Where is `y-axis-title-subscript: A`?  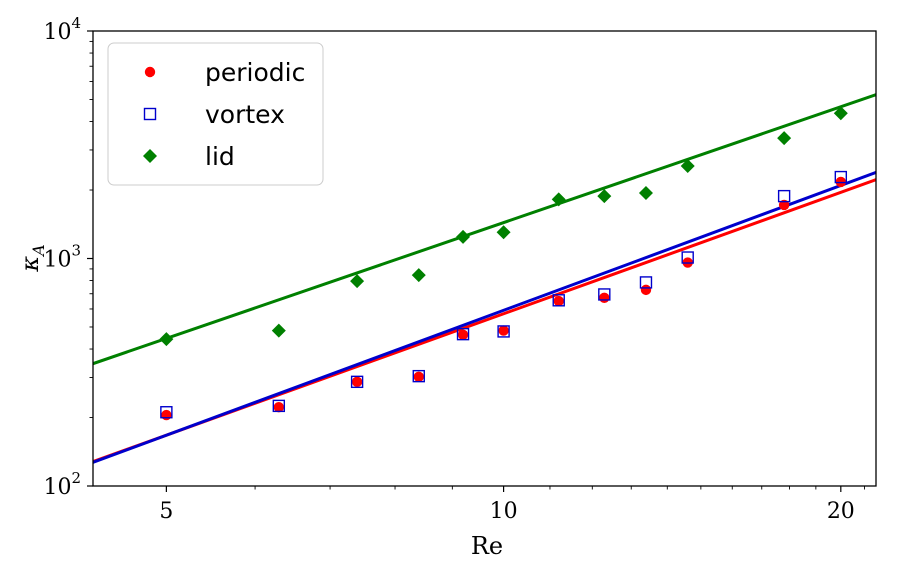
y-axis-title-subscript: A is located at coordinates (38, 251).